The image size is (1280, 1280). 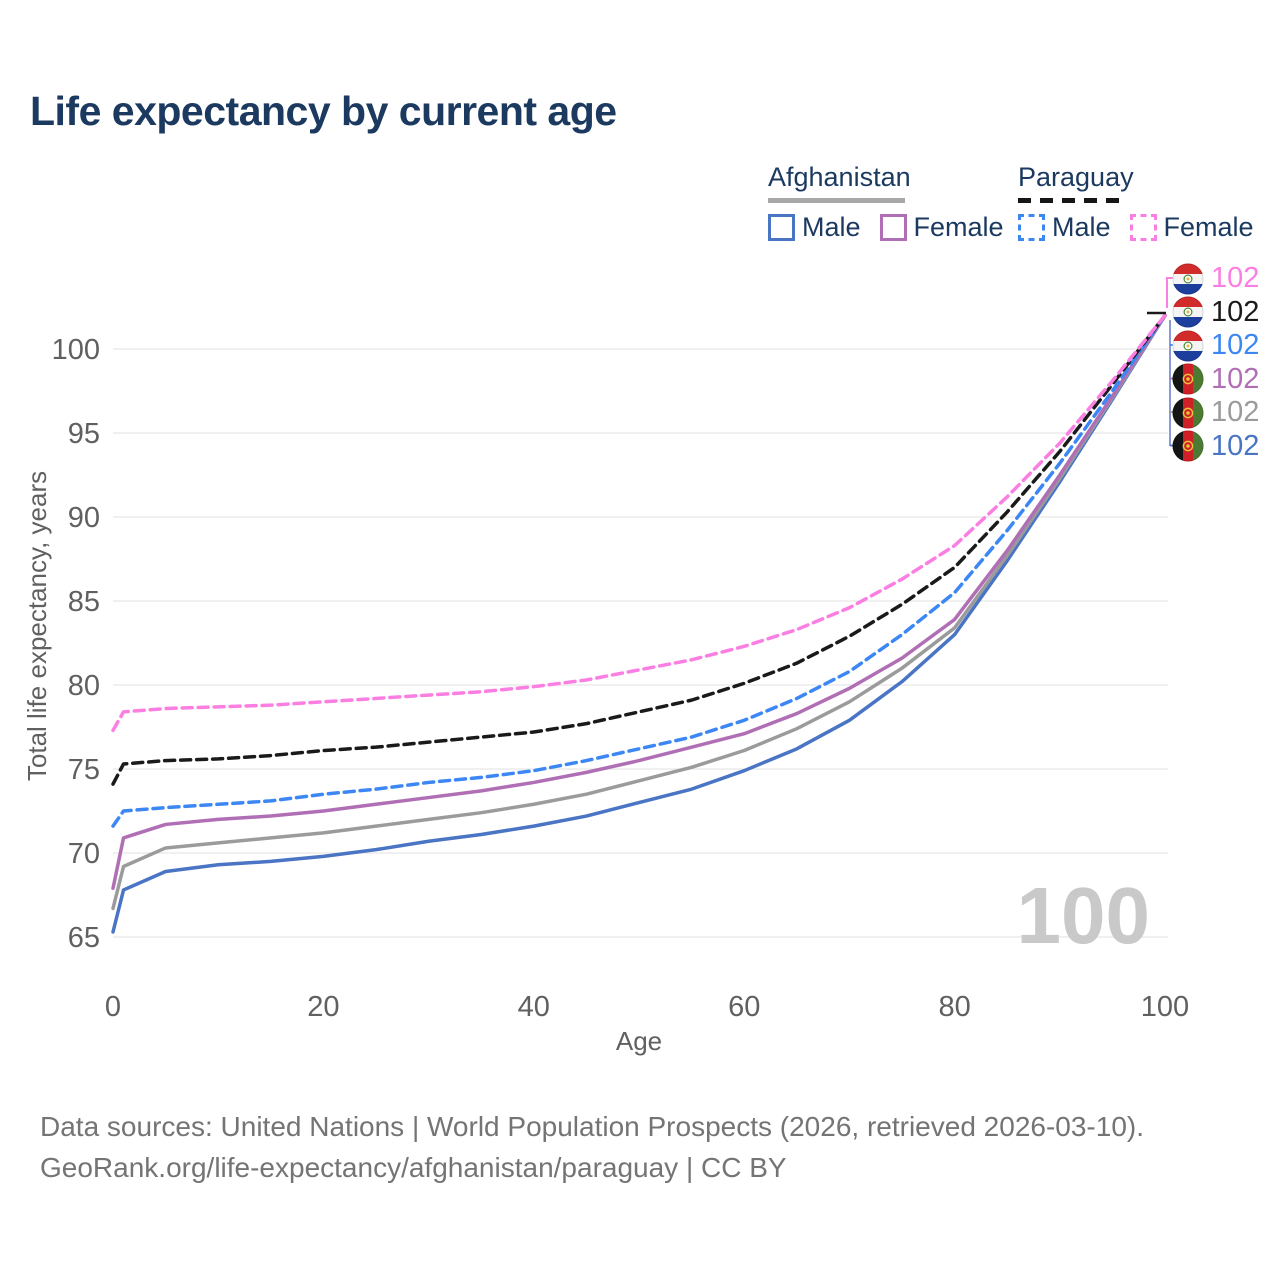 What do you see at coordinates (113, 1007) in the screenshot?
I see `x-tick-label-0: 0` at bounding box center [113, 1007].